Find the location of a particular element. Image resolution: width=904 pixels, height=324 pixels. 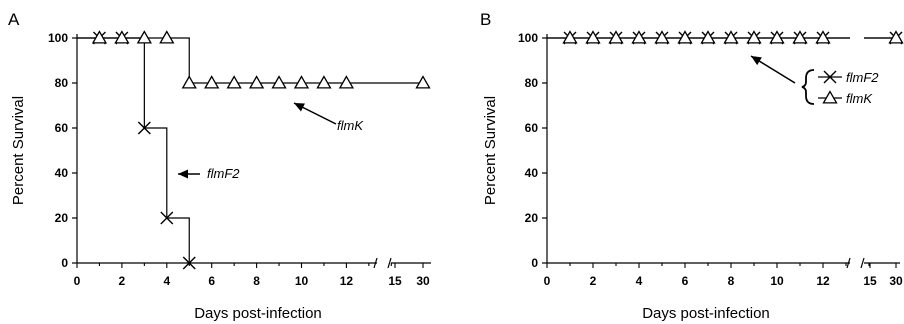

series-line-flmF2 is located at coordinates (133, 150).